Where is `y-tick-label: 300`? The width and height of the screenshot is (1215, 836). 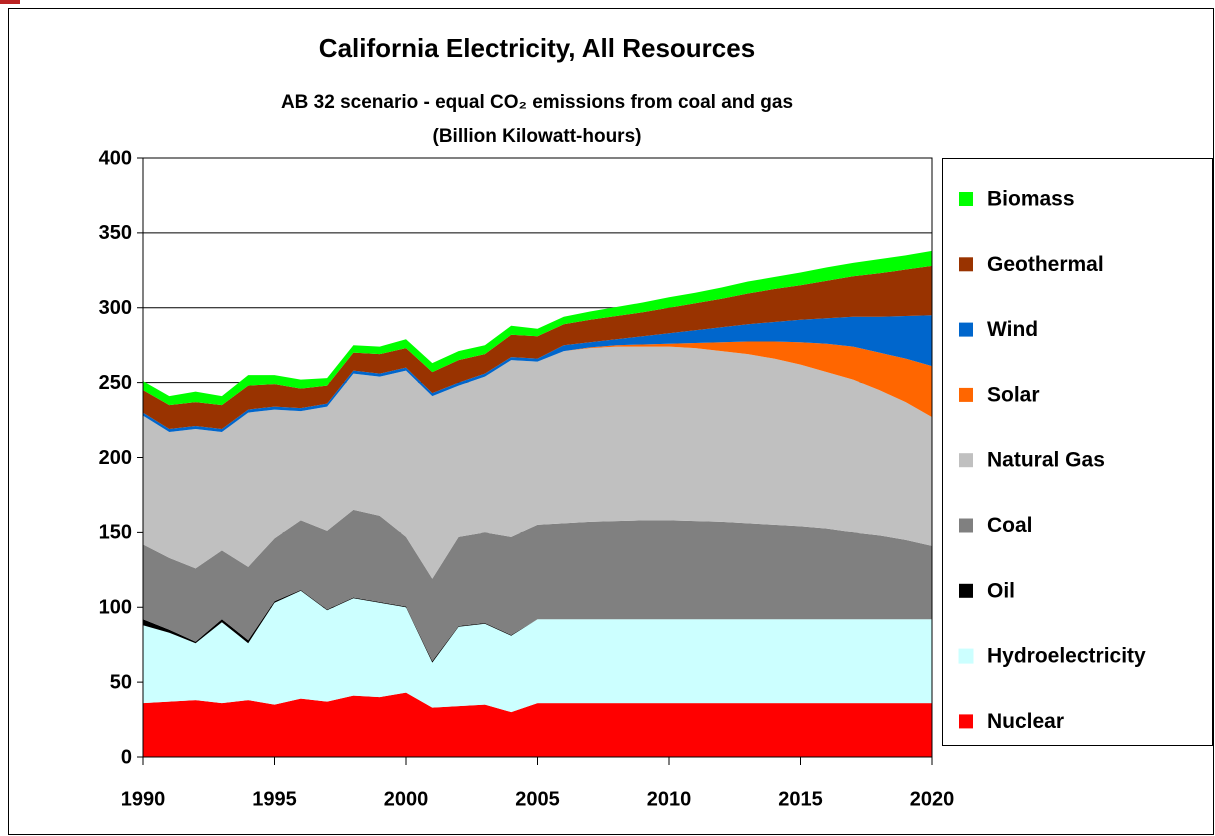
y-tick-label: 300 is located at coordinates (115, 308).